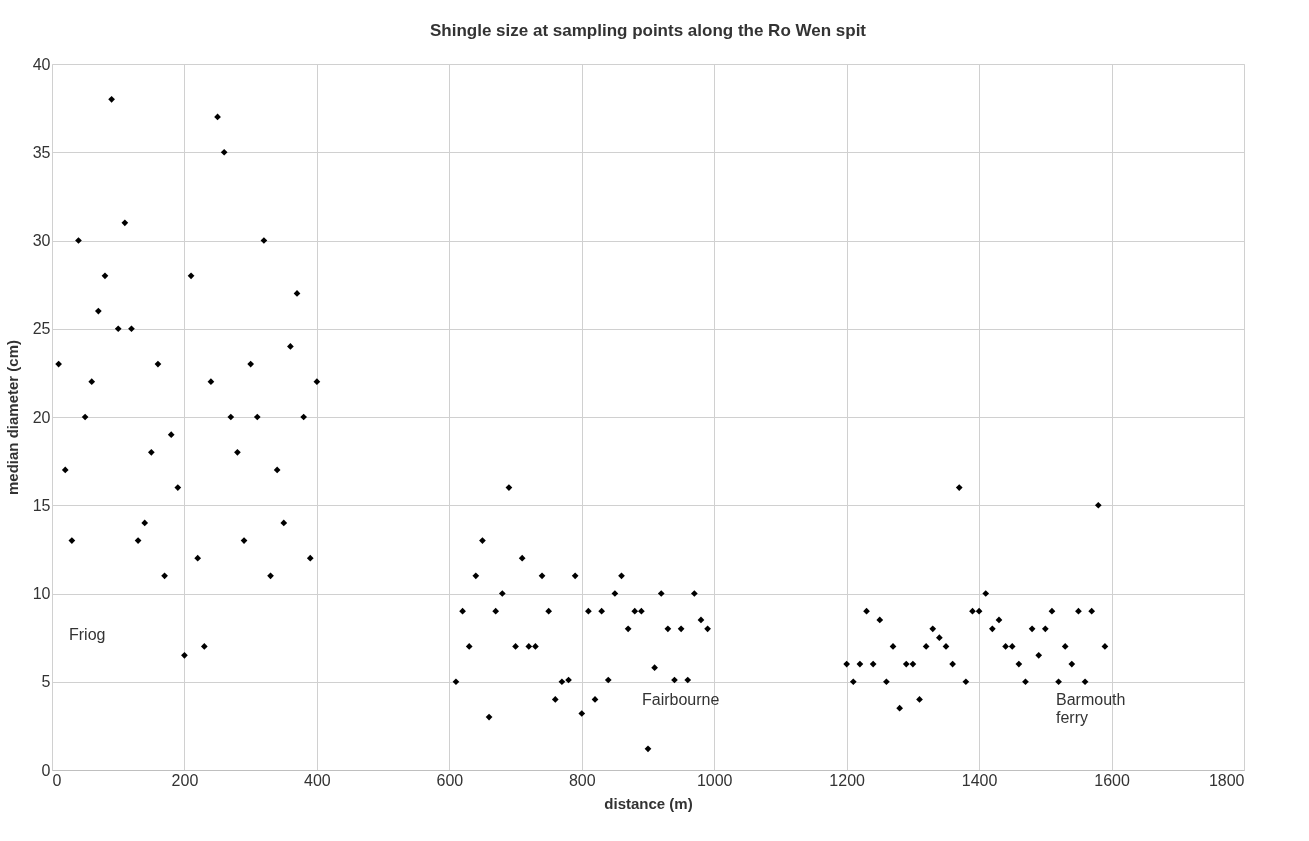 The image size is (1309, 841). What do you see at coordinates (1112, 780) in the screenshot?
I see `x-tick-label: 1600` at bounding box center [1112, 780].